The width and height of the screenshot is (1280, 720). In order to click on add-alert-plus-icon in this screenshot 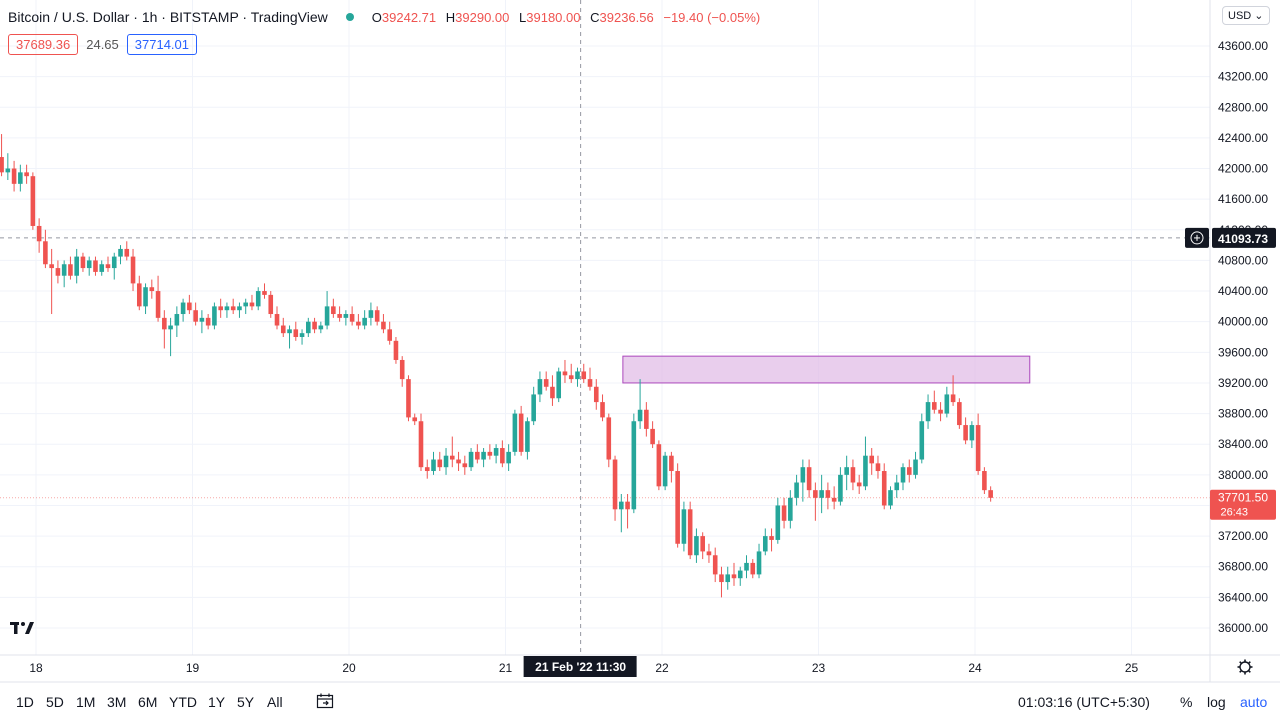, I will do `click(1197, 237)`.